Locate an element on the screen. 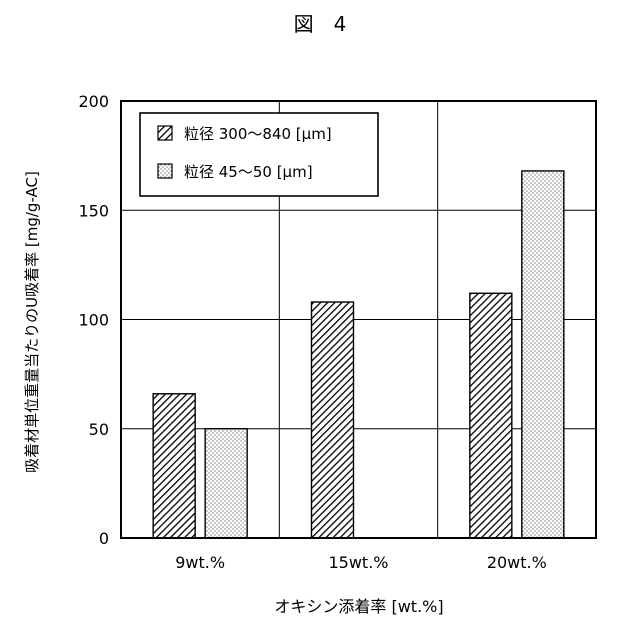 This screenshot has height=640, width=640. y-tick-label: 50 is located at coordinates (99, 429).